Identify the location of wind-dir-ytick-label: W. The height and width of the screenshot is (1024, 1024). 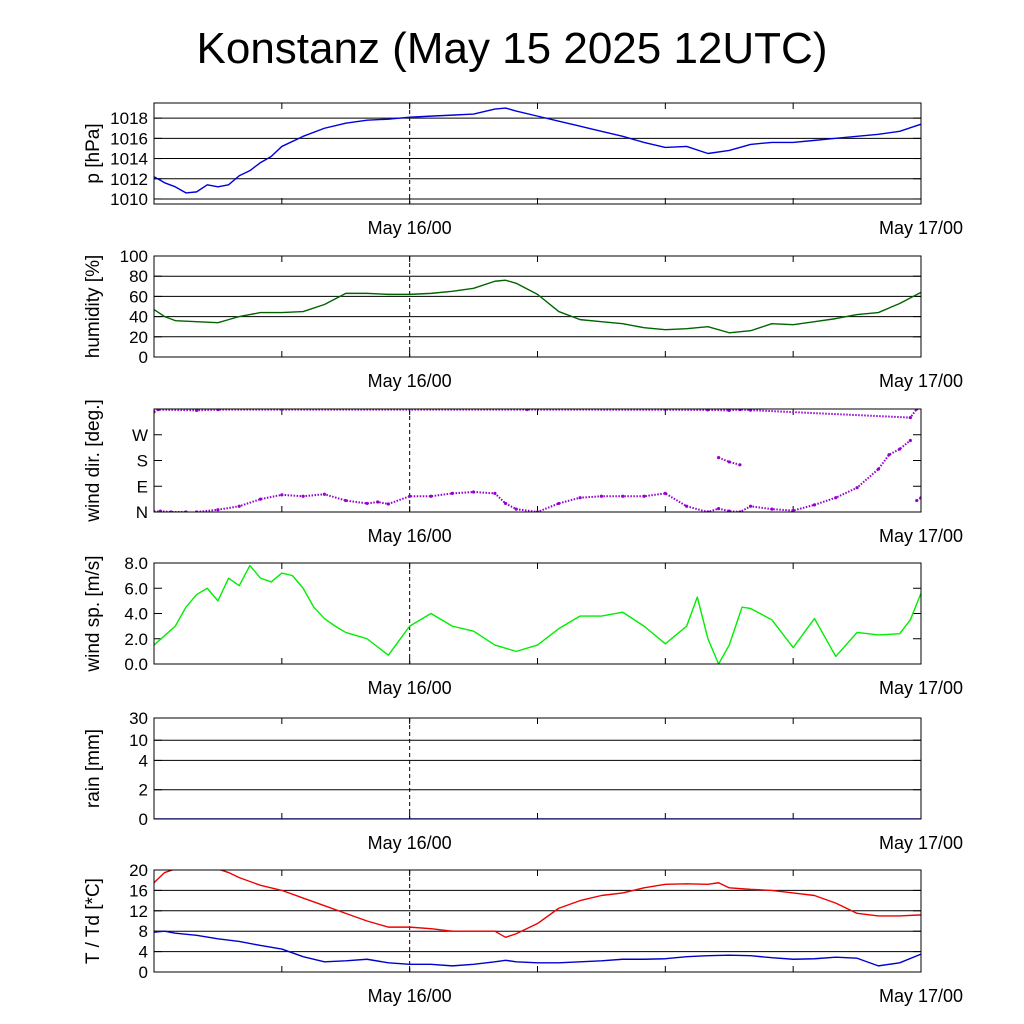
(140, 435).